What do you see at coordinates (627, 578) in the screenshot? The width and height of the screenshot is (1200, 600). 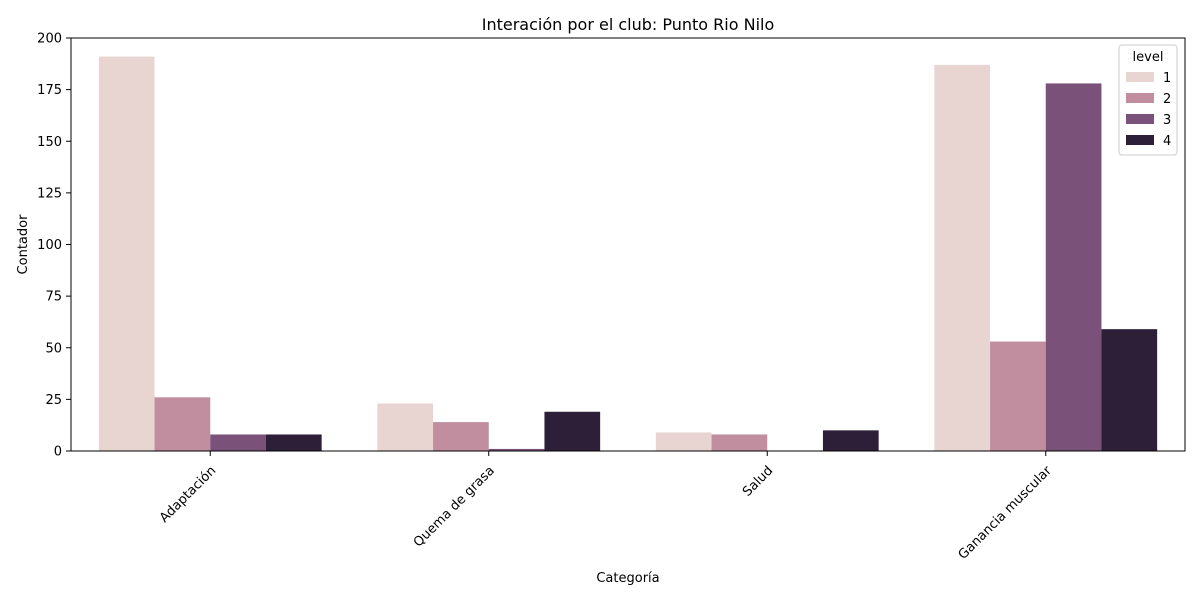 I see `x-axis-label: Categoría` at bounding box center [627, 578].